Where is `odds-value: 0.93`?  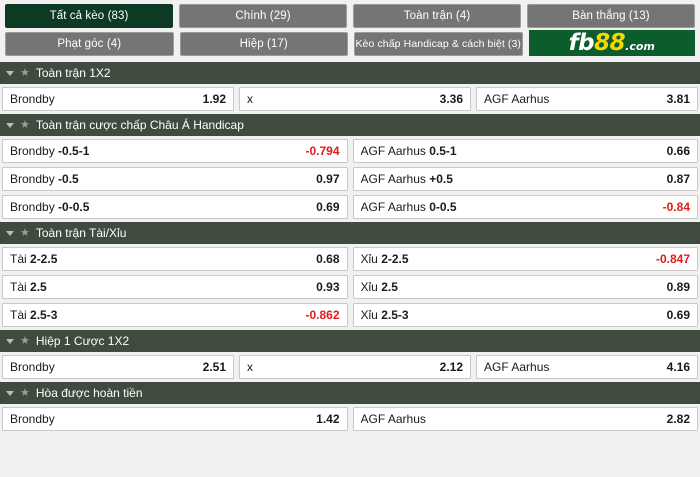
odds-value: 0.93 is located at coordinates (328, 287).